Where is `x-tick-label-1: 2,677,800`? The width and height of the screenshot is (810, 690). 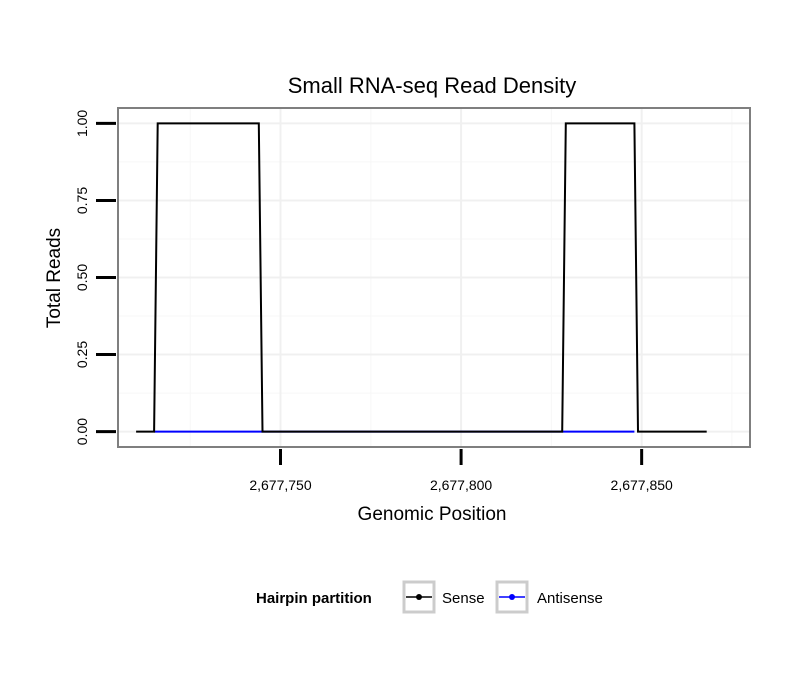
x-tick-label-1: 2,677,800 is located at coordinates (461, 485).